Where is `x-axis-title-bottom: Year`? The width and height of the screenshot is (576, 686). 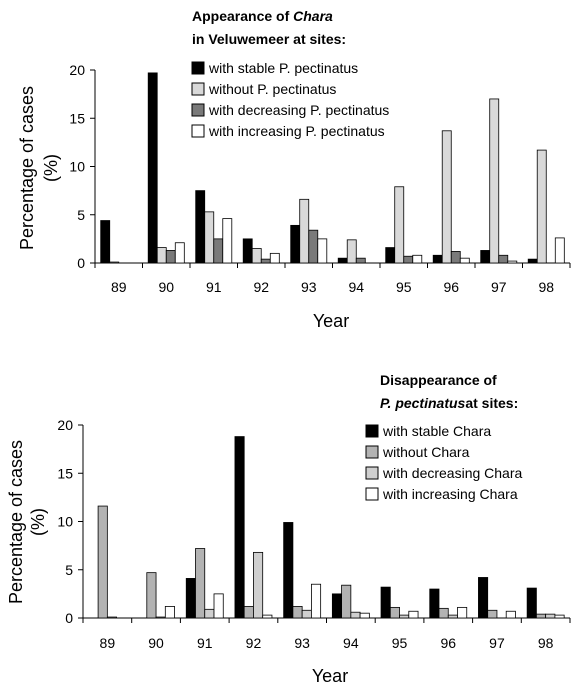
x-axis-title-bottom: Year is located at coordinates (330, 676).